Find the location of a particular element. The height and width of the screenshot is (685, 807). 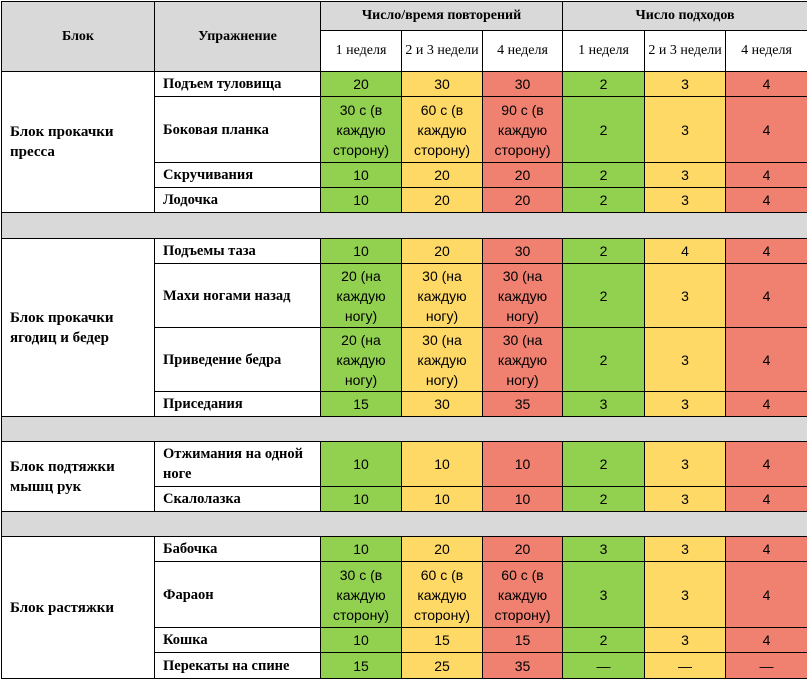

reps-week-2-3: 60 с (в каждую сторону) is located at coordinates (442, 130).